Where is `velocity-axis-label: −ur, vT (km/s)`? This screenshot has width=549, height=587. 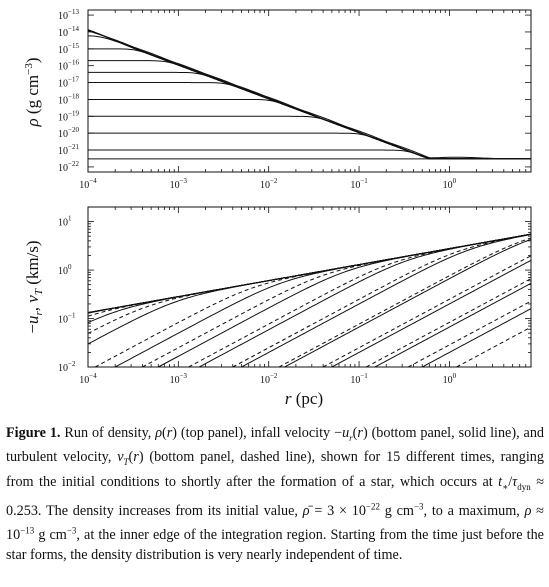
velocity-axis-label: −ur, vT (km/s) is located at coordinates (34, 286).